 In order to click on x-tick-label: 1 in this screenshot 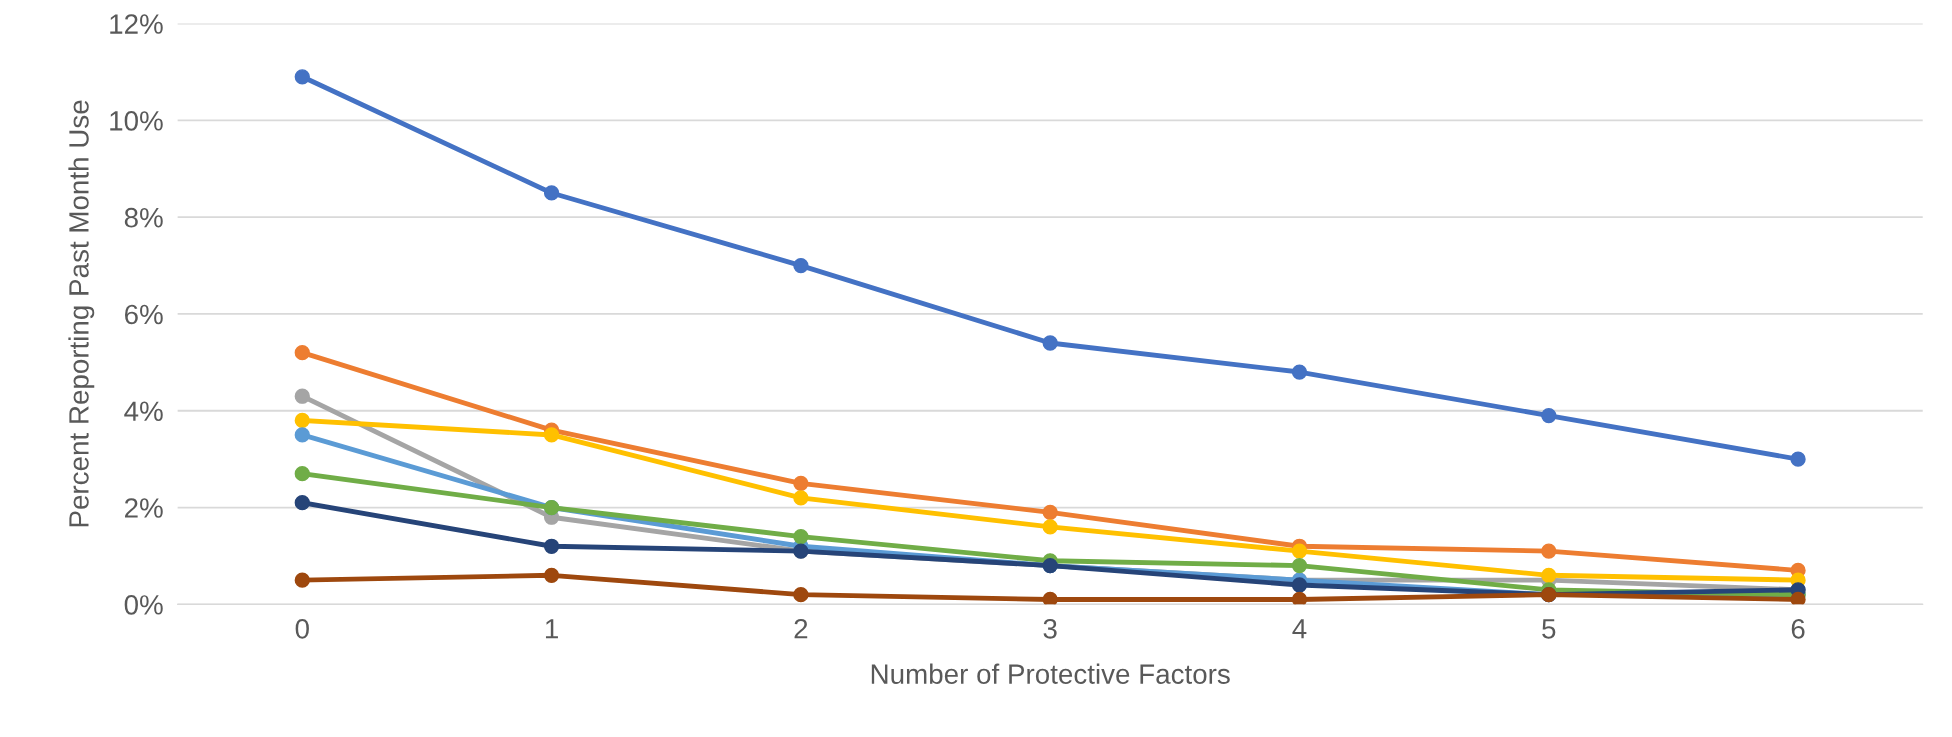, I will do `click(551, 629)`.